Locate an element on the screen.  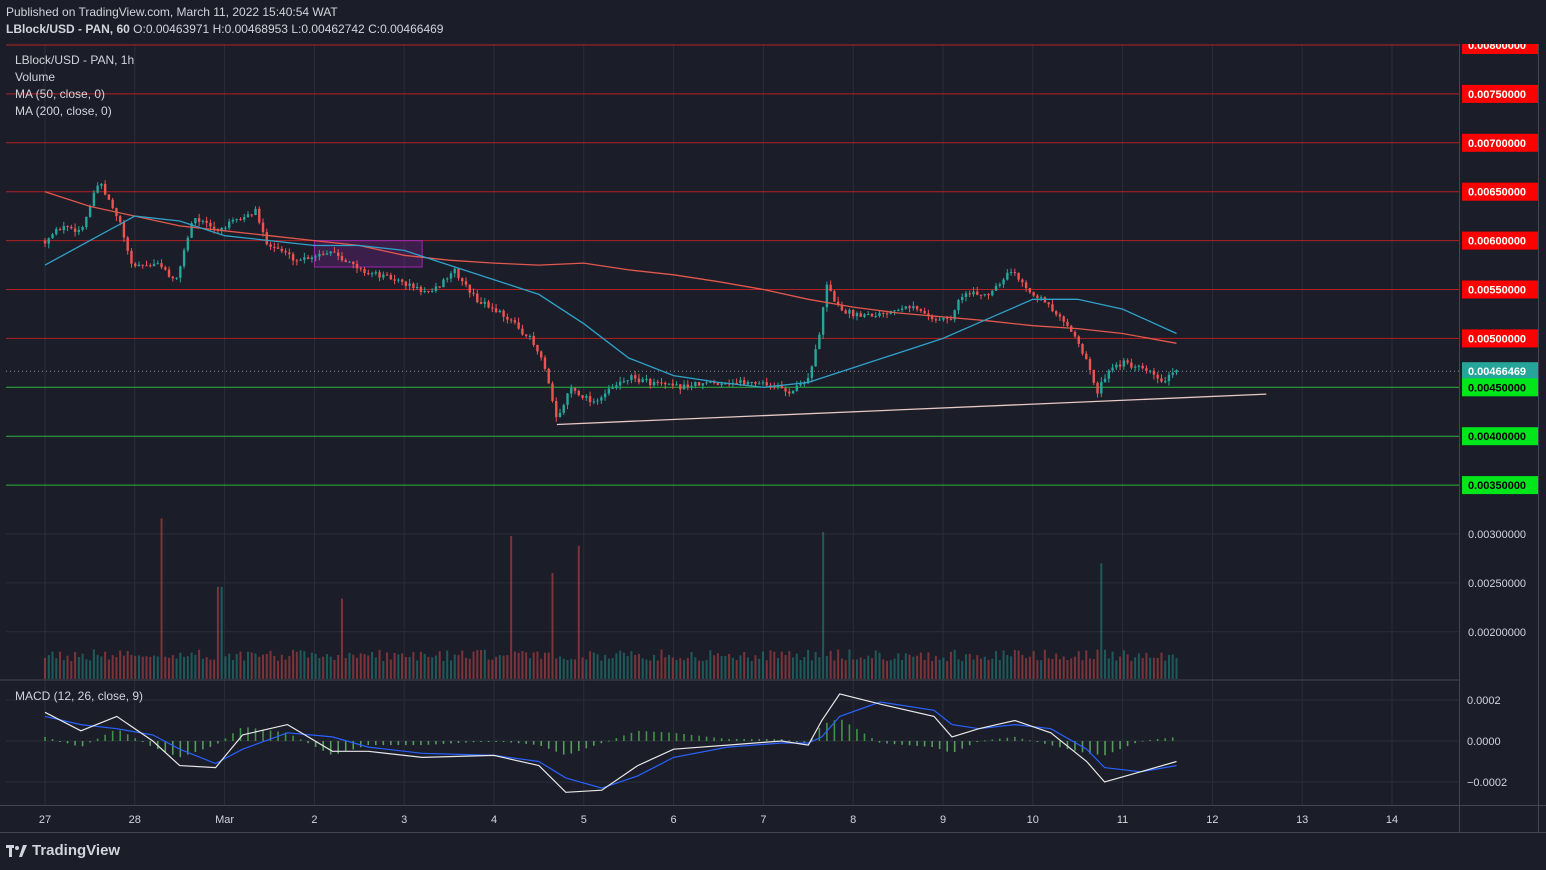
legend-macd: MACD (12, 26, close, 9) is located at coordinates (79, 696).